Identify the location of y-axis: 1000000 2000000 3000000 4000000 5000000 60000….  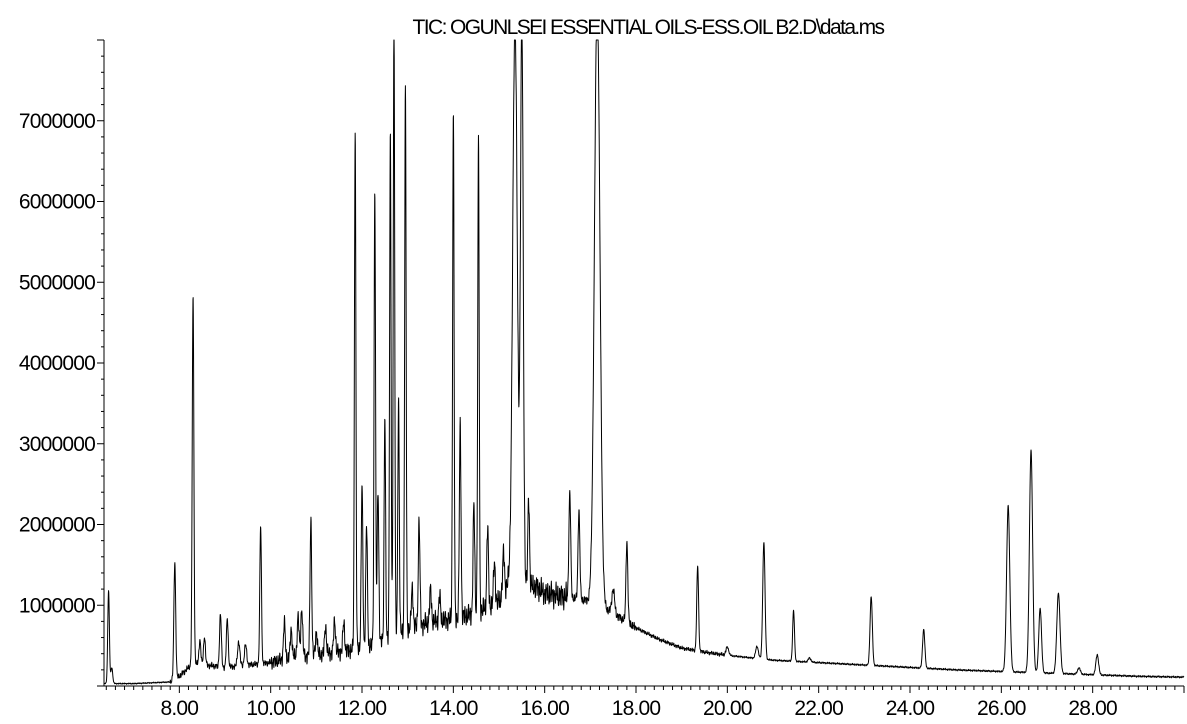
(62, 363).